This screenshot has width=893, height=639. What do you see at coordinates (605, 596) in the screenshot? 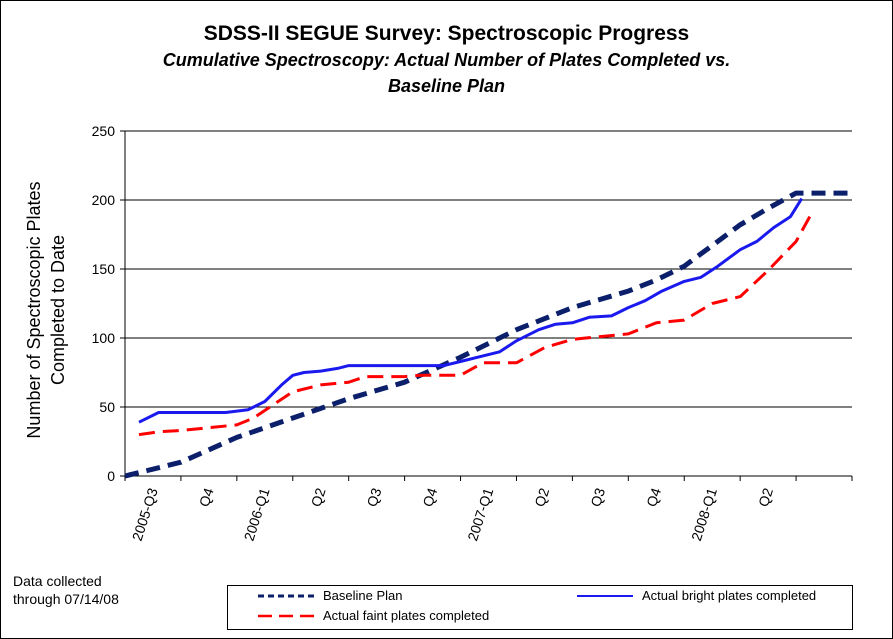
I see `legend-swatch-bright` at bounding box center [605, 596].